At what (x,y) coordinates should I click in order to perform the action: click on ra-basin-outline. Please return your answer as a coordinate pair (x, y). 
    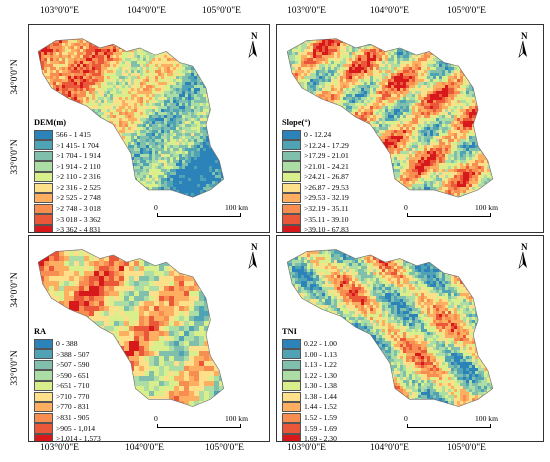
    Looking at the image, I should click on (131, 328).